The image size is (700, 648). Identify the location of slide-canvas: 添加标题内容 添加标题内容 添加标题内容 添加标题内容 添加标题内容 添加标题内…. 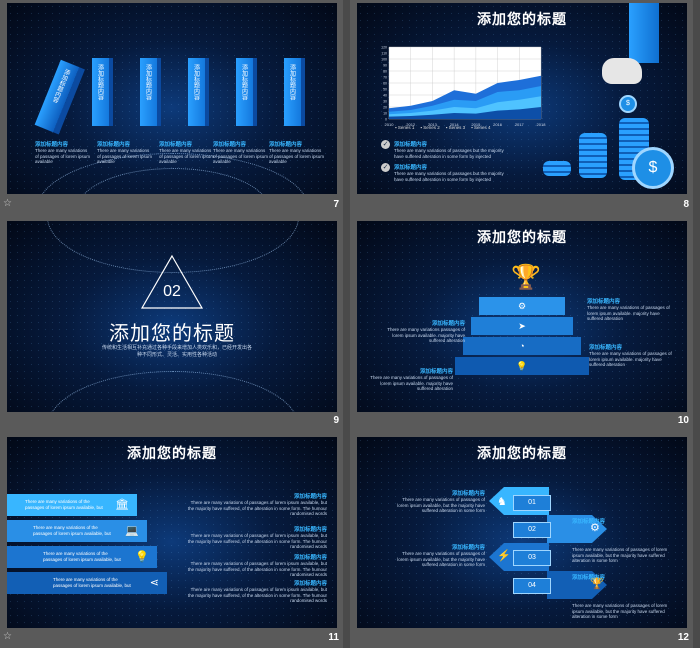
(172, 98).